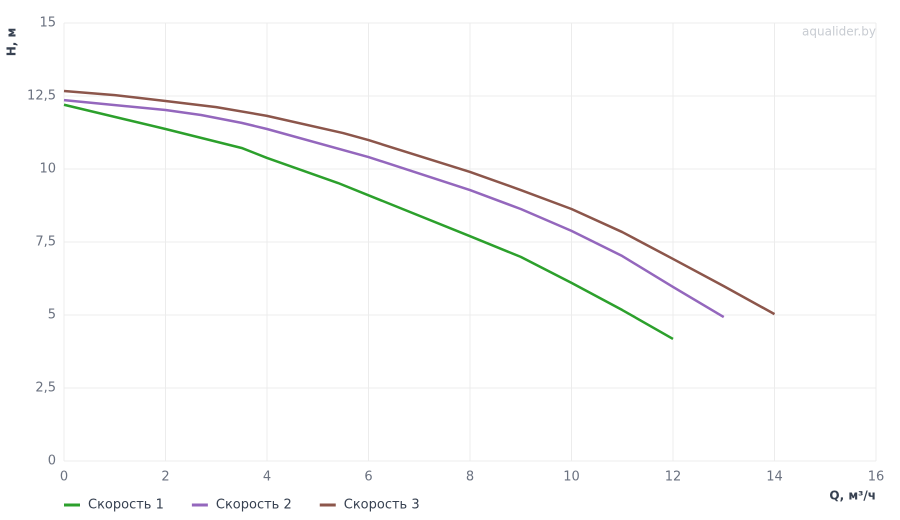 The height and width of the screenshot is (520, 900). Describe the element at coordinates (368, 477) in the screenshot. I see `x-tick-label: 6` at that location.